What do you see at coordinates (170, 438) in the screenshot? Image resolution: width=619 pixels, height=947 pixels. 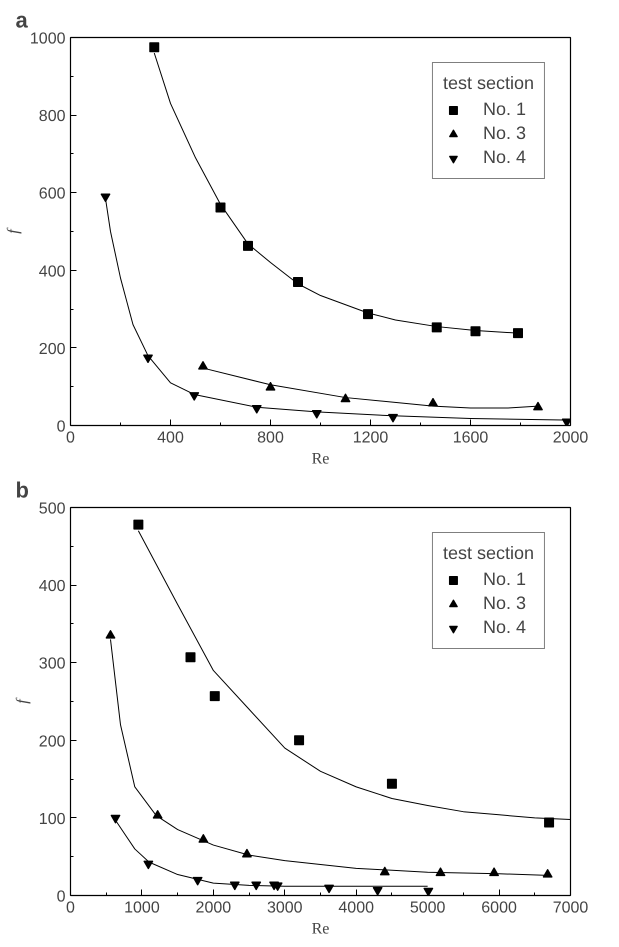 I see `x-tick-label: 400` at bounding box center [170, 438].